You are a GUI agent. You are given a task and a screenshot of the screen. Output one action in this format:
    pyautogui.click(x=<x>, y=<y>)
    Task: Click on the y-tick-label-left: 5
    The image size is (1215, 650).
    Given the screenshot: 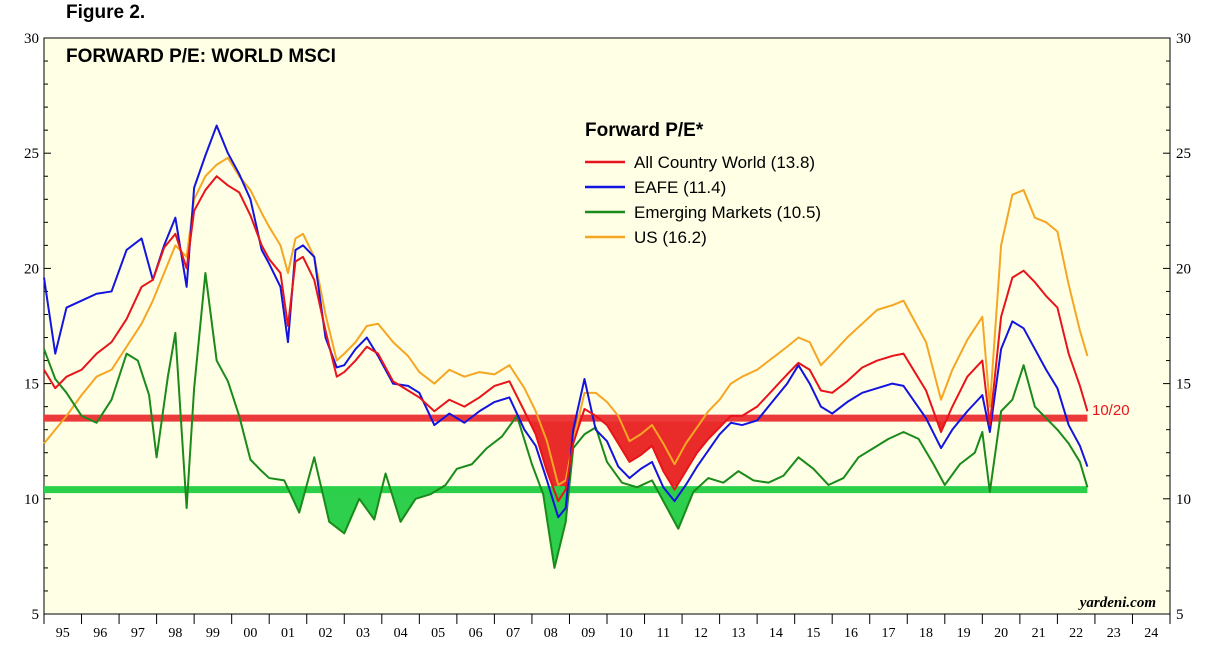 What is the action you would take?
    pyautogui.click(x=36, y=615)
    